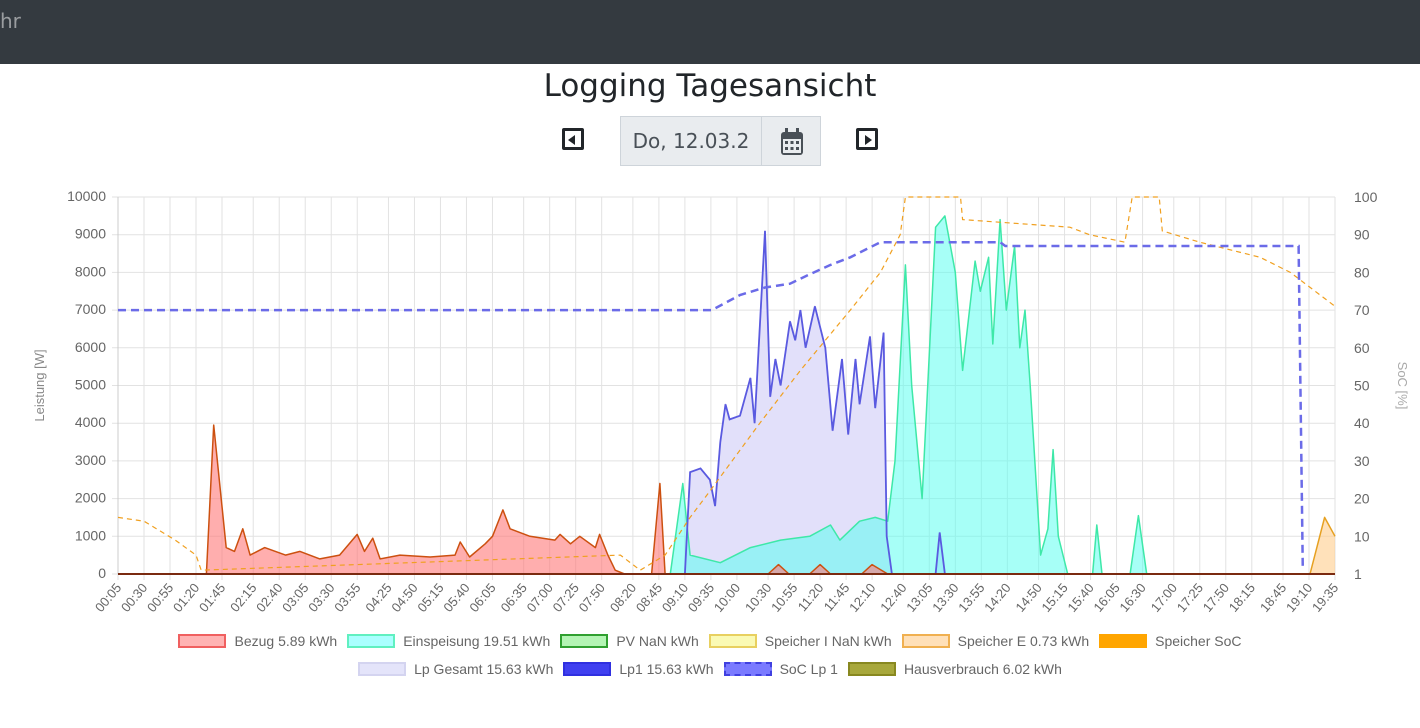 This screenshot has width=1420, height=728. Describe the element at coordinates (893, 597) in the screenshot. I see `x-tick-label: 12:40` at that location.